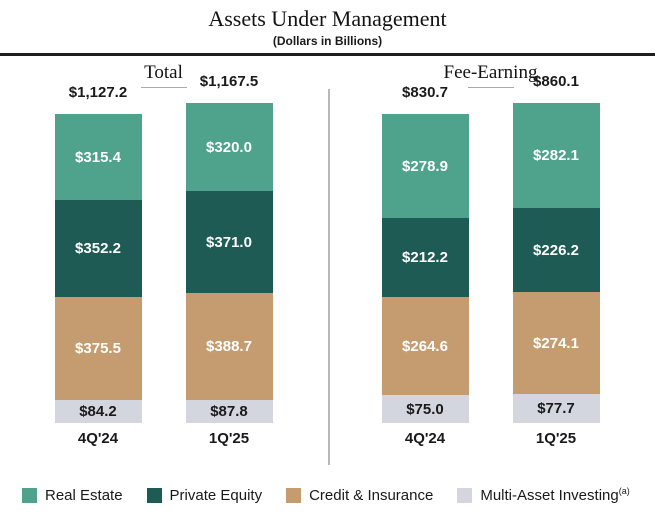 The image size is (655, 517). Describe the element at coordinates (229, 242) in the screenshot. I see `bar-segment-private-equity: $371.0` at that location.